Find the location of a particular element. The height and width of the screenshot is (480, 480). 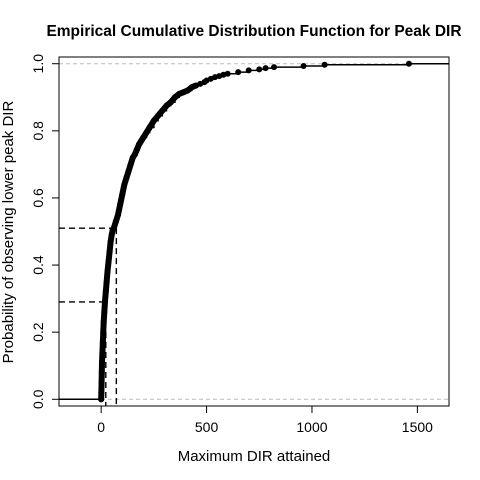

x-tick-label: 0 is located at coordinates (101, 427).